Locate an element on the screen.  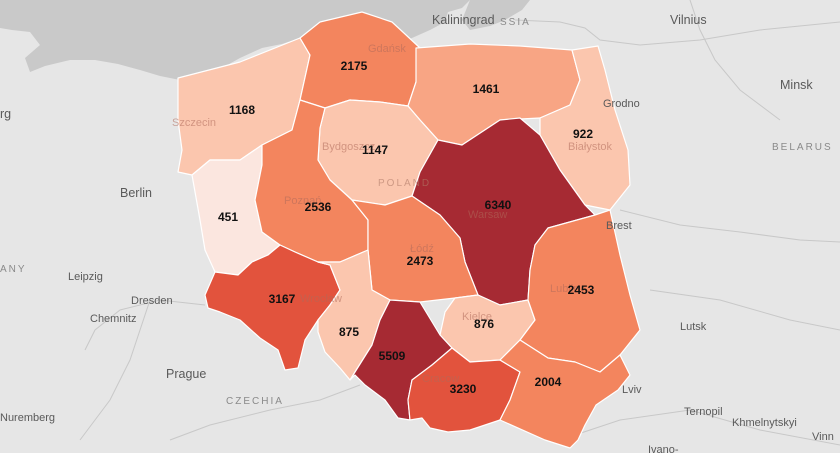
region-slaskie is located at coordinates (401, 360).